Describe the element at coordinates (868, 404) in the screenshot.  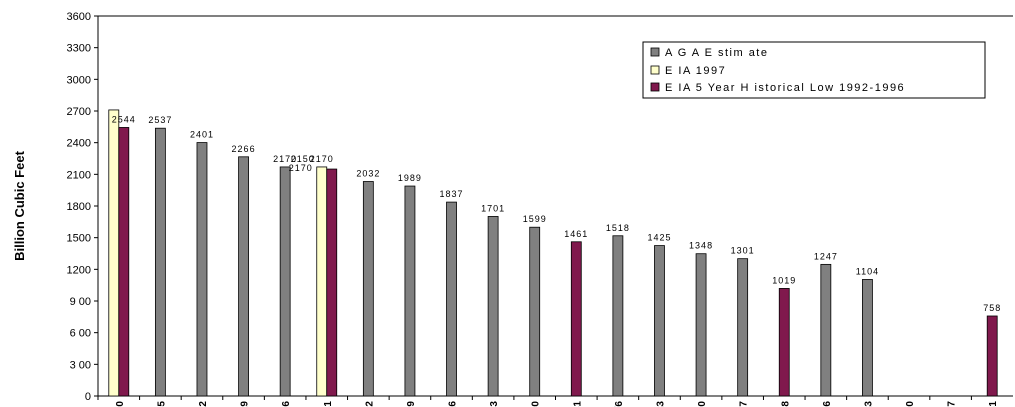
I see `x-tick-label: 3/13` at that location.